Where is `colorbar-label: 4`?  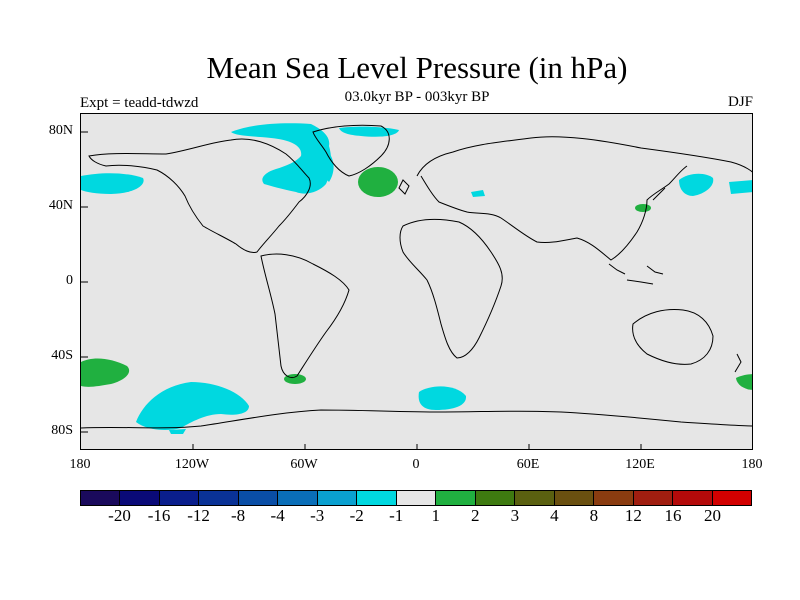 colorbar-label: 4 is located at coordinates (554, 515).